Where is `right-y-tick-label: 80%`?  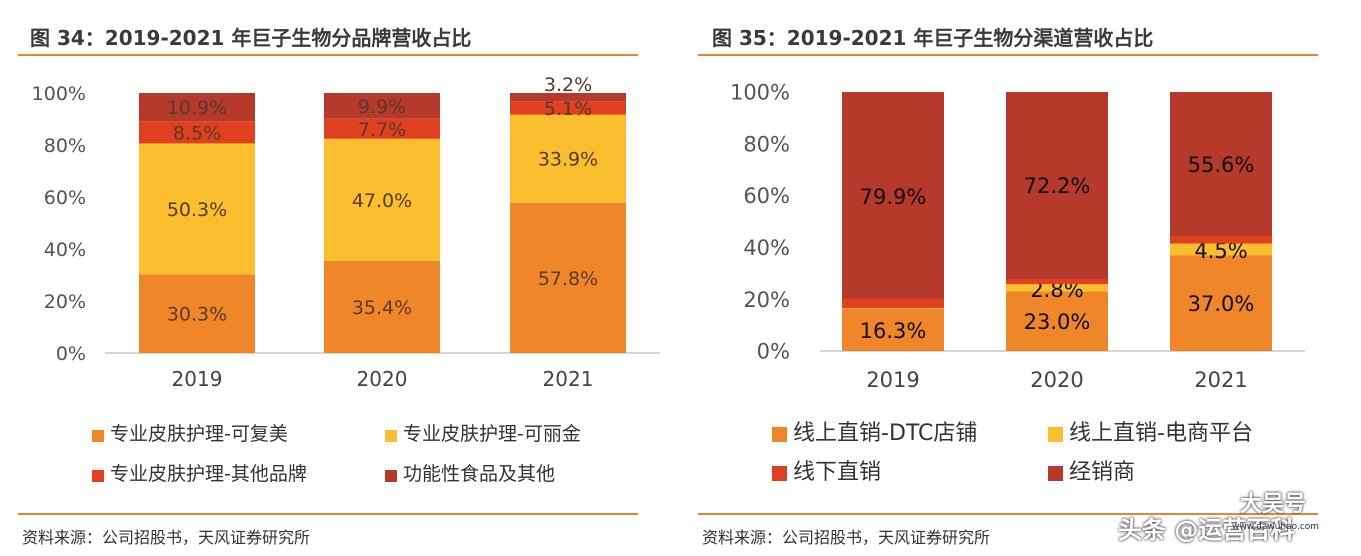
right-y-tick-label: 80% is located at coordinates (766, 144).